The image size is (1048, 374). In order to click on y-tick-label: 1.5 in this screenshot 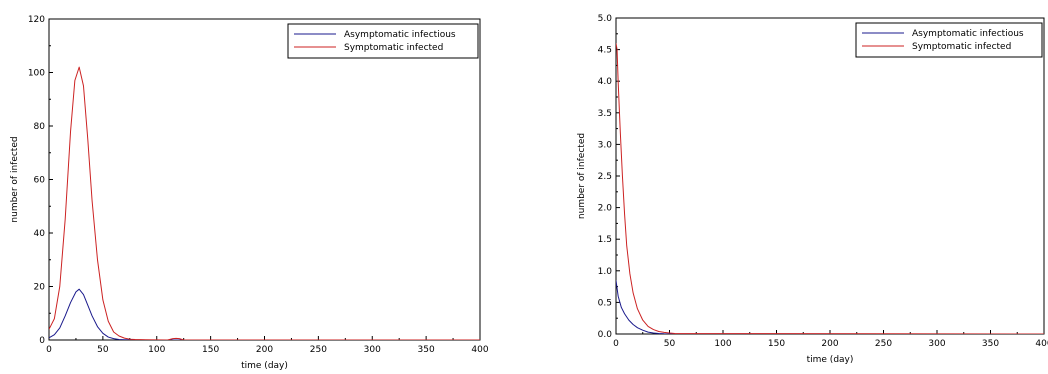, I will do `click(605, 240)`.